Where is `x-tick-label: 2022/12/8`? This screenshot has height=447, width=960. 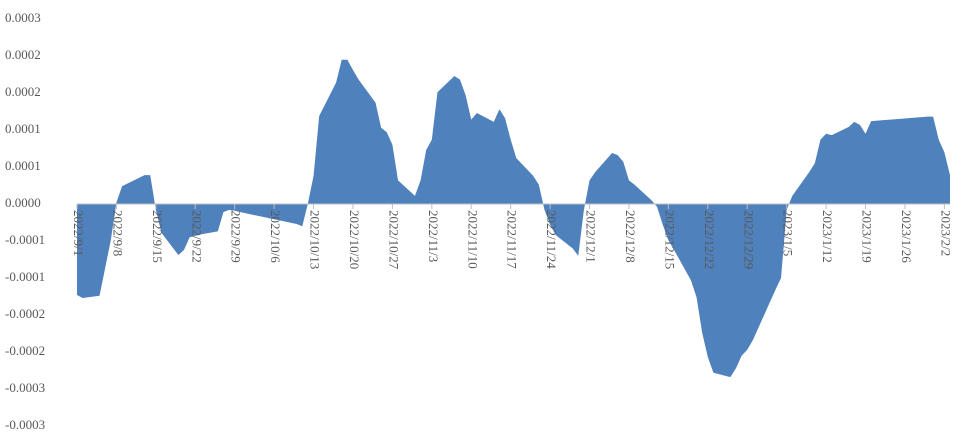
x-tick-label: 2022/12/8 is located at coordinates (630, 236).